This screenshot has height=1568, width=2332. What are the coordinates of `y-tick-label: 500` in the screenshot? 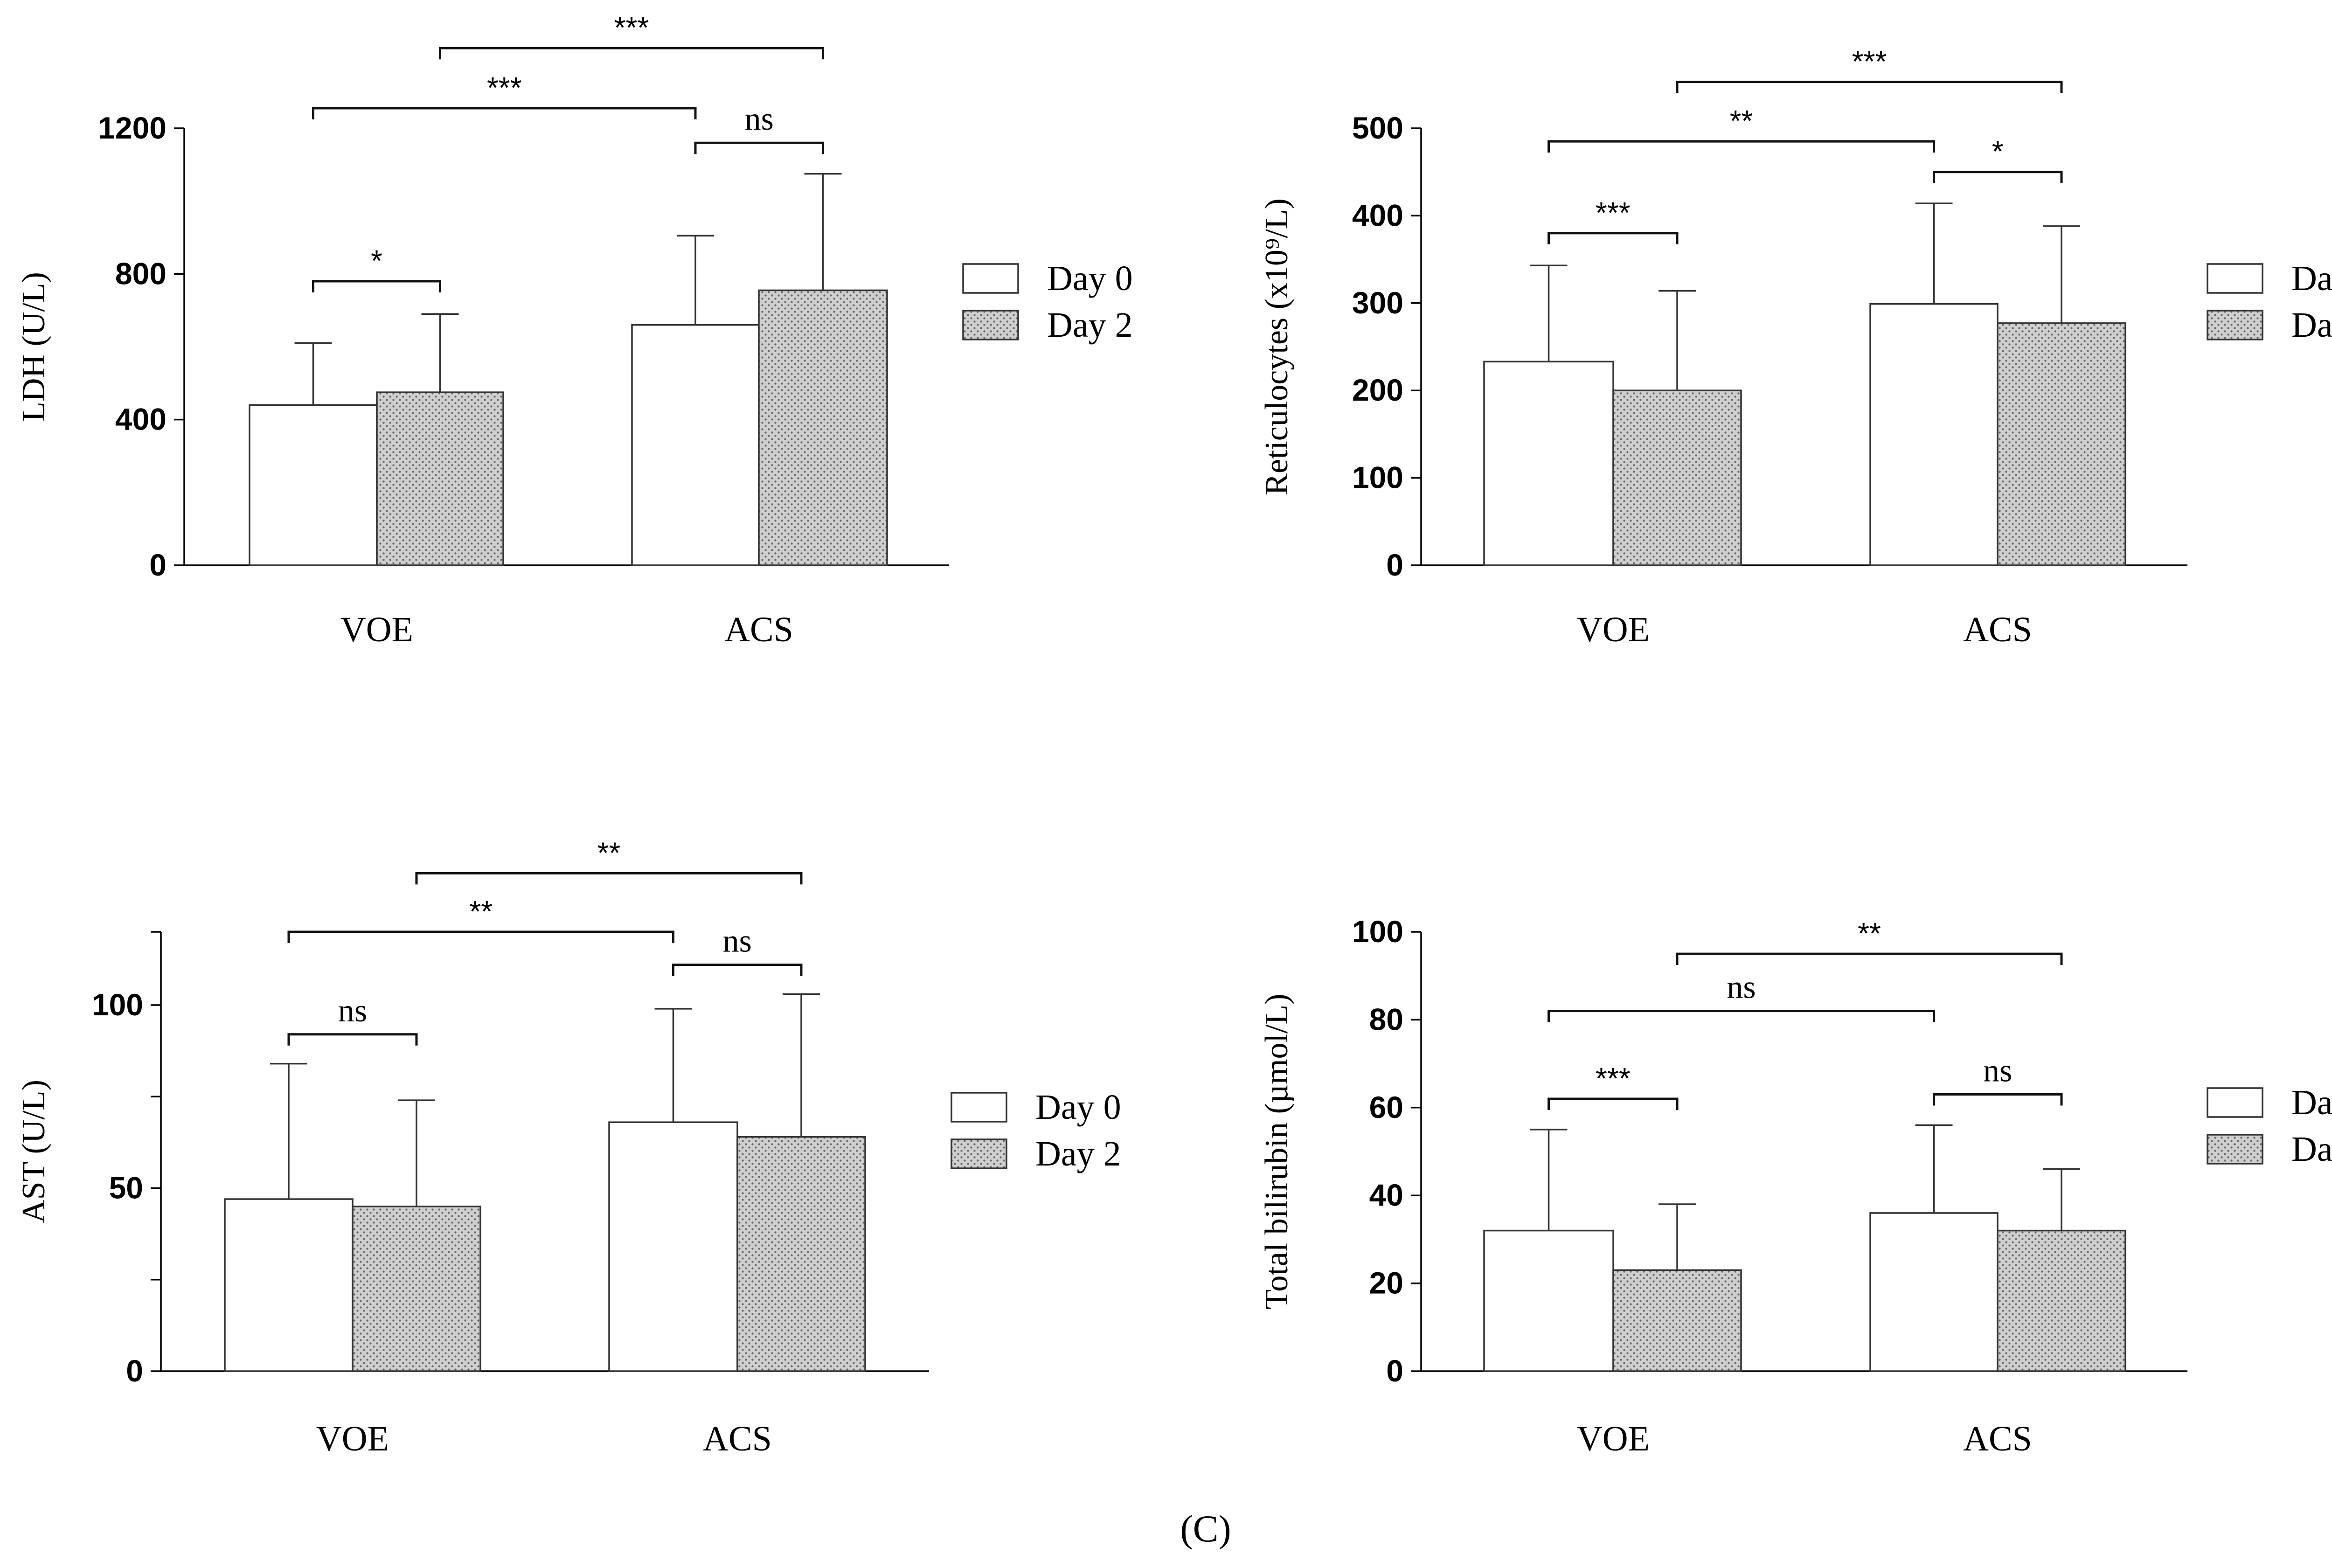 It's located at (1377, 128).